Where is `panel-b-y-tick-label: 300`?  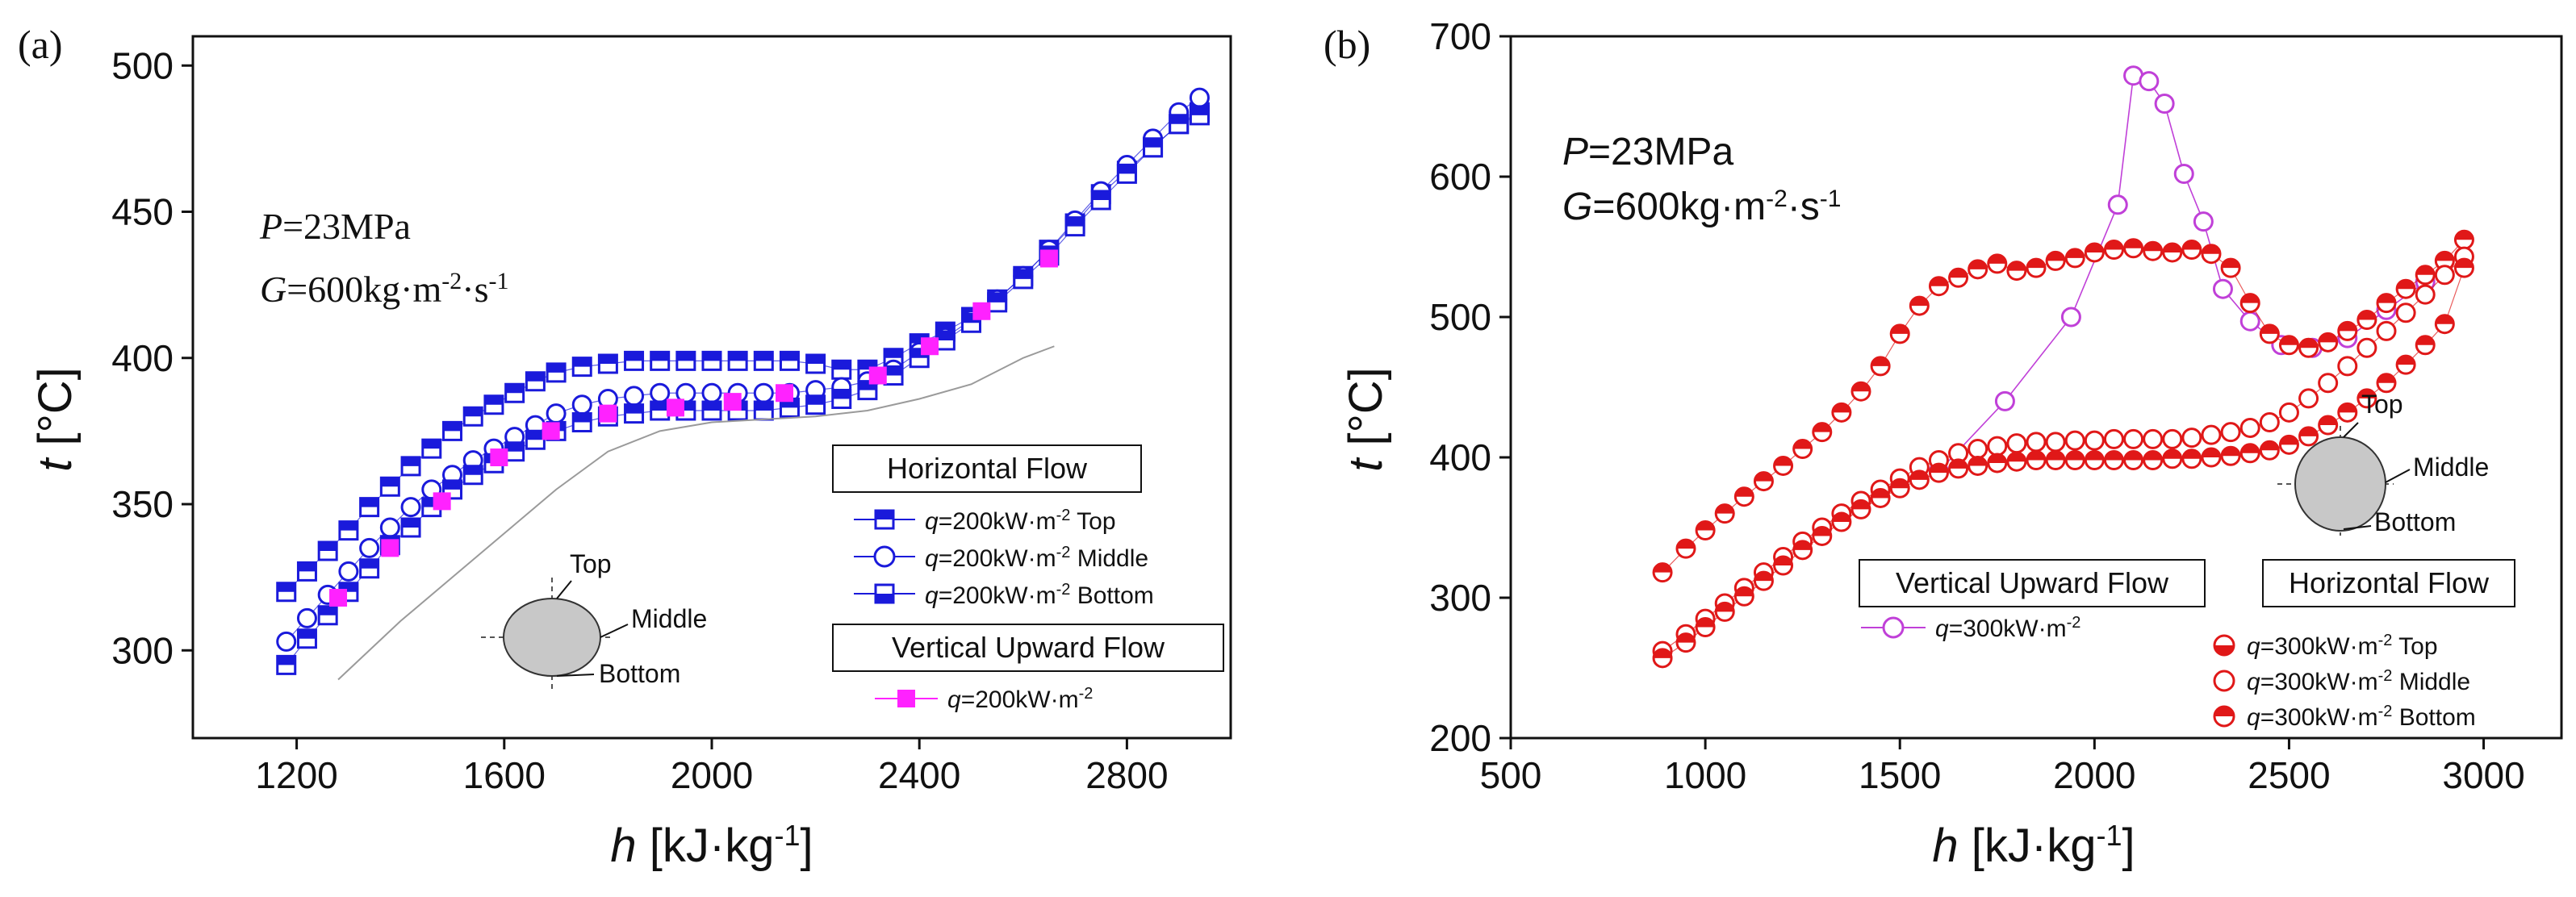 panel-b-y-tick-label: 300 is located at coordinates (1460, 598).